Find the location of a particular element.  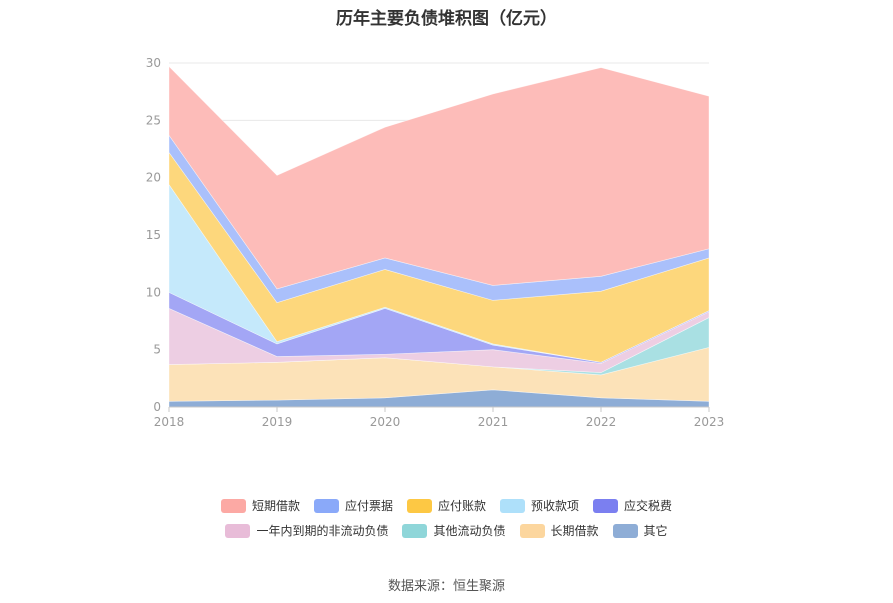

legend-label: 预收款项 is located at coordinates (555, 506).